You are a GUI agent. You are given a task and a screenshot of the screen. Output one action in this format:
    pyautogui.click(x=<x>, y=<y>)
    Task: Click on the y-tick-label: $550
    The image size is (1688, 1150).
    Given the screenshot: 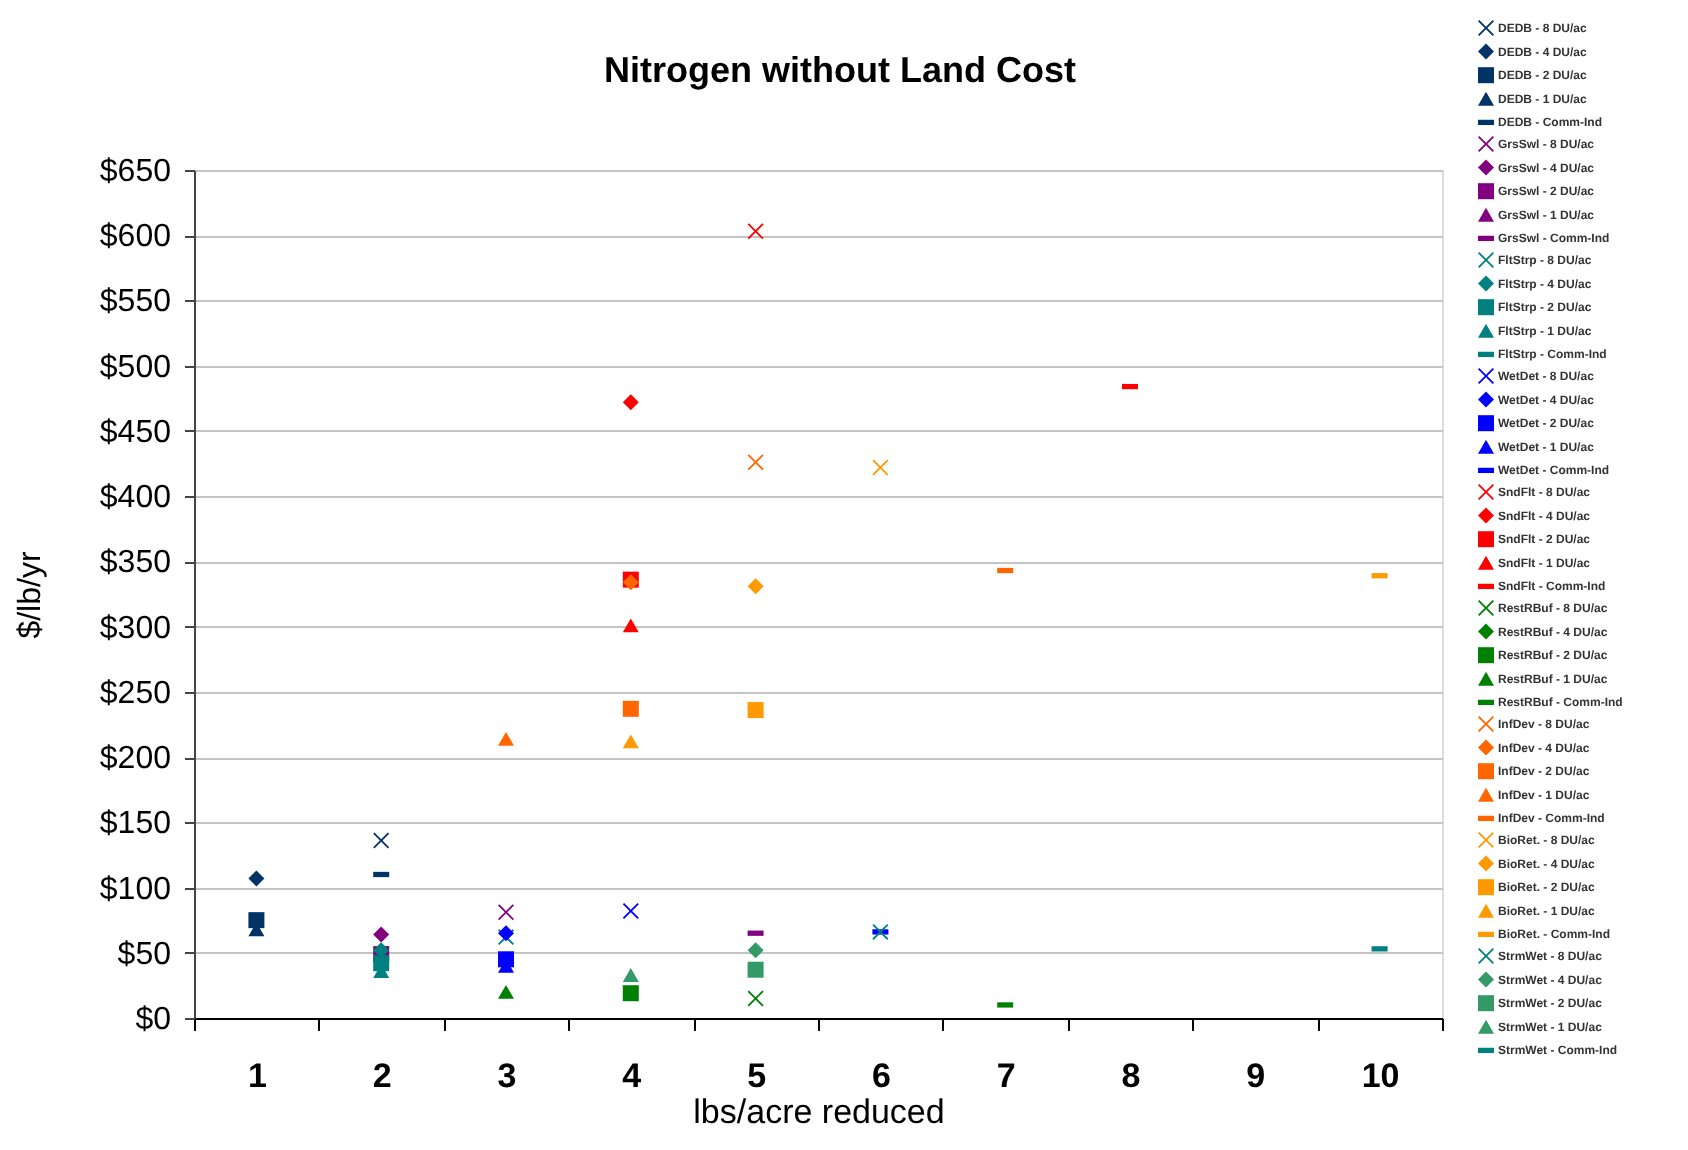 What is the action you would take?
    pyautogui.click(x=135, y=302)
    